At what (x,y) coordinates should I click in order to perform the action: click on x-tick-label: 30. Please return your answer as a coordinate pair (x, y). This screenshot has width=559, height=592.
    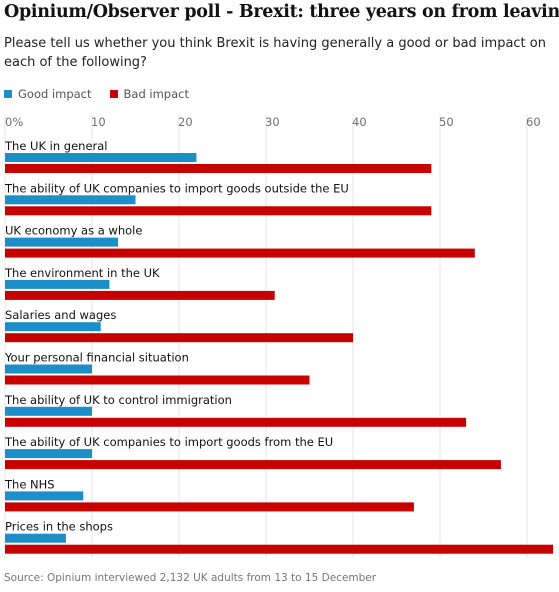
    Looking at the image, I should click on (272, 122).